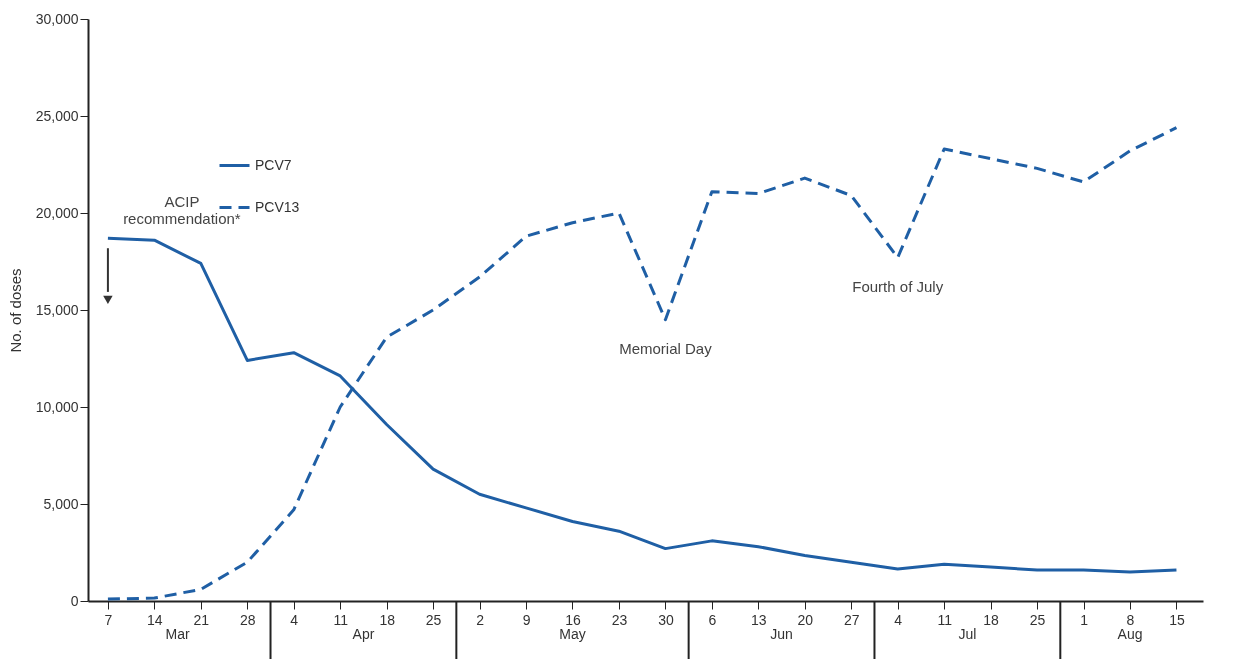 Image resolution: width=1239 pixels, height=663 pixels. Describe the element at coordinates (572, 634) in the screenshot. I see `text: May` at that location.